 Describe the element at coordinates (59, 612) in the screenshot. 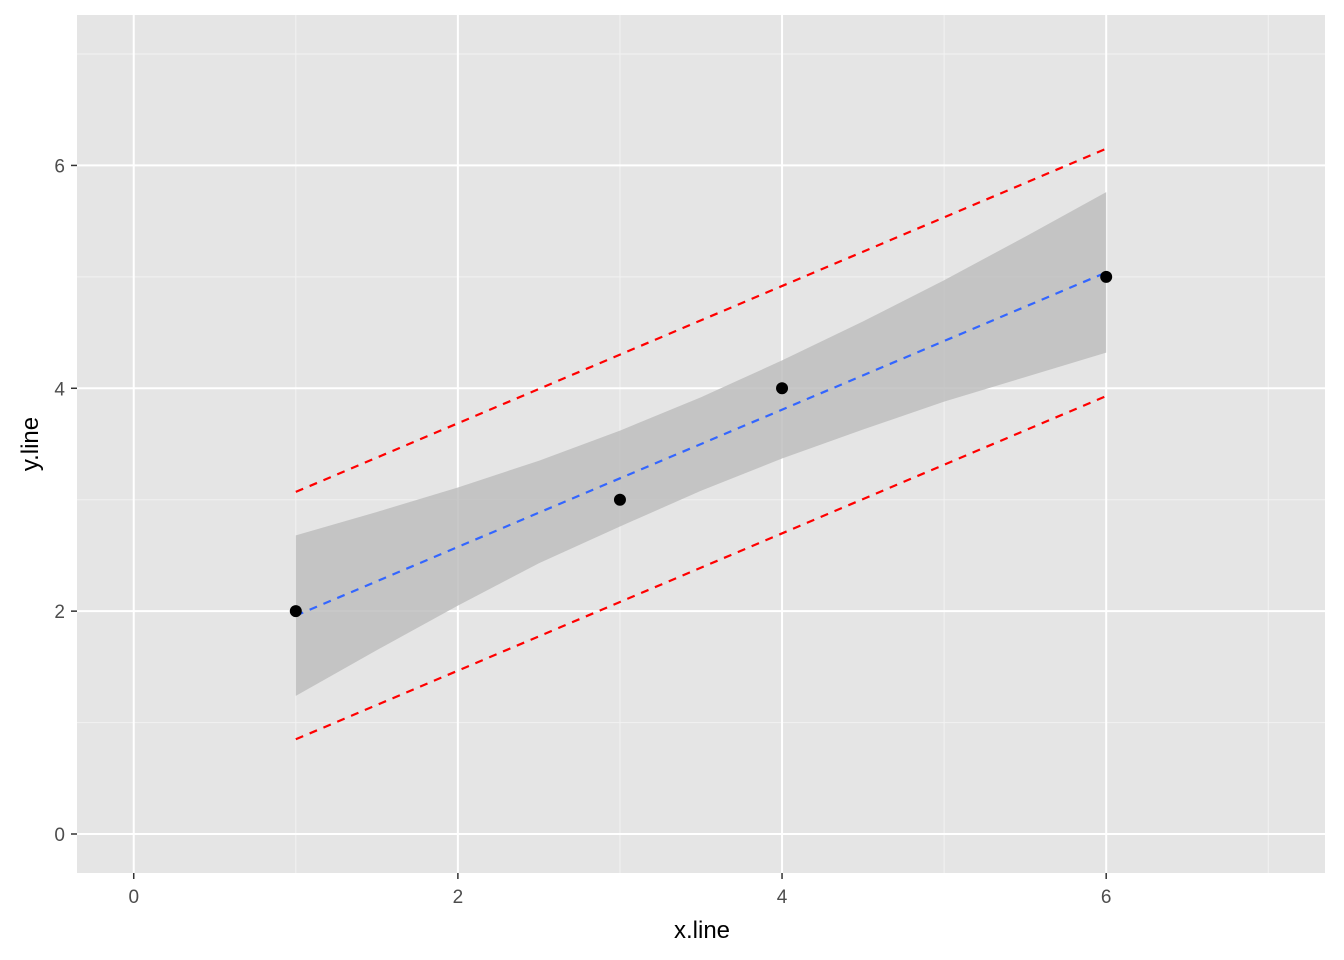

I see `y-tick-label: 2` at that location.